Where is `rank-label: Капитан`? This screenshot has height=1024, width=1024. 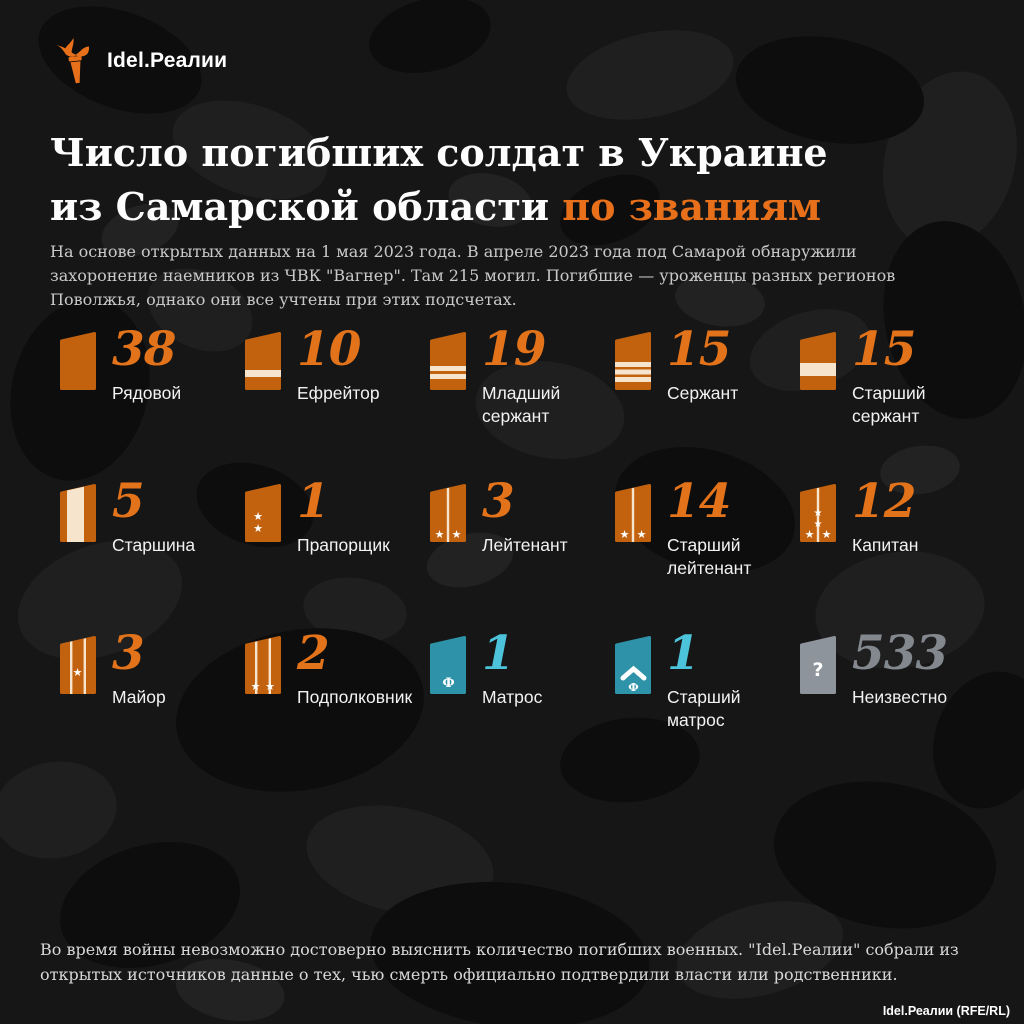
rank-label: Капитан is located at coordinates (885, 544).